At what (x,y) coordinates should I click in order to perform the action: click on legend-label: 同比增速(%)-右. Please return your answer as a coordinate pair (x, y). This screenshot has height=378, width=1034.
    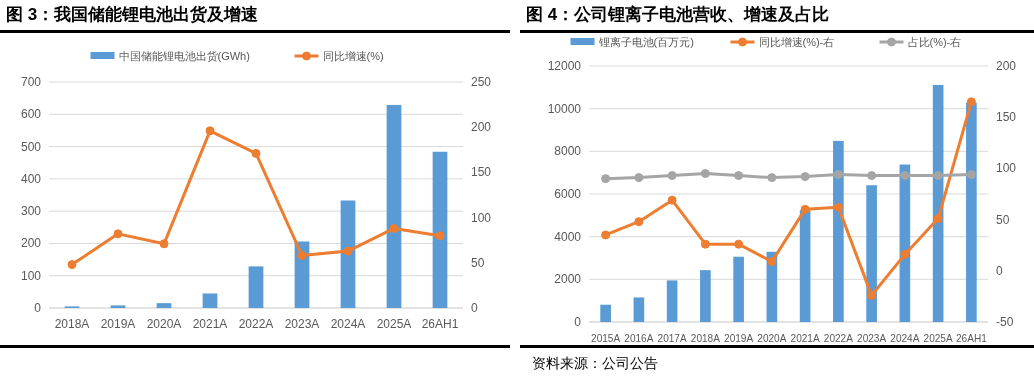
    Looking at the image, I should click on (796, 42).